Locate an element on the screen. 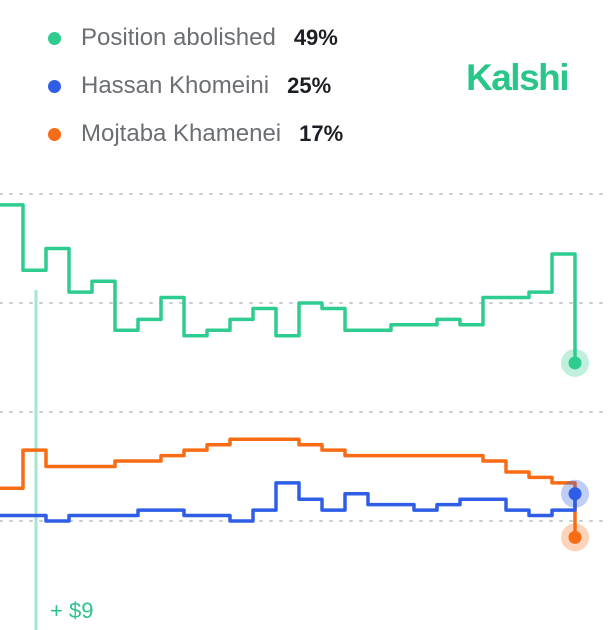 The width and height of the screenshot is (610, 630). trade-marker-label: + $9 is located at coordinates (72, 610).